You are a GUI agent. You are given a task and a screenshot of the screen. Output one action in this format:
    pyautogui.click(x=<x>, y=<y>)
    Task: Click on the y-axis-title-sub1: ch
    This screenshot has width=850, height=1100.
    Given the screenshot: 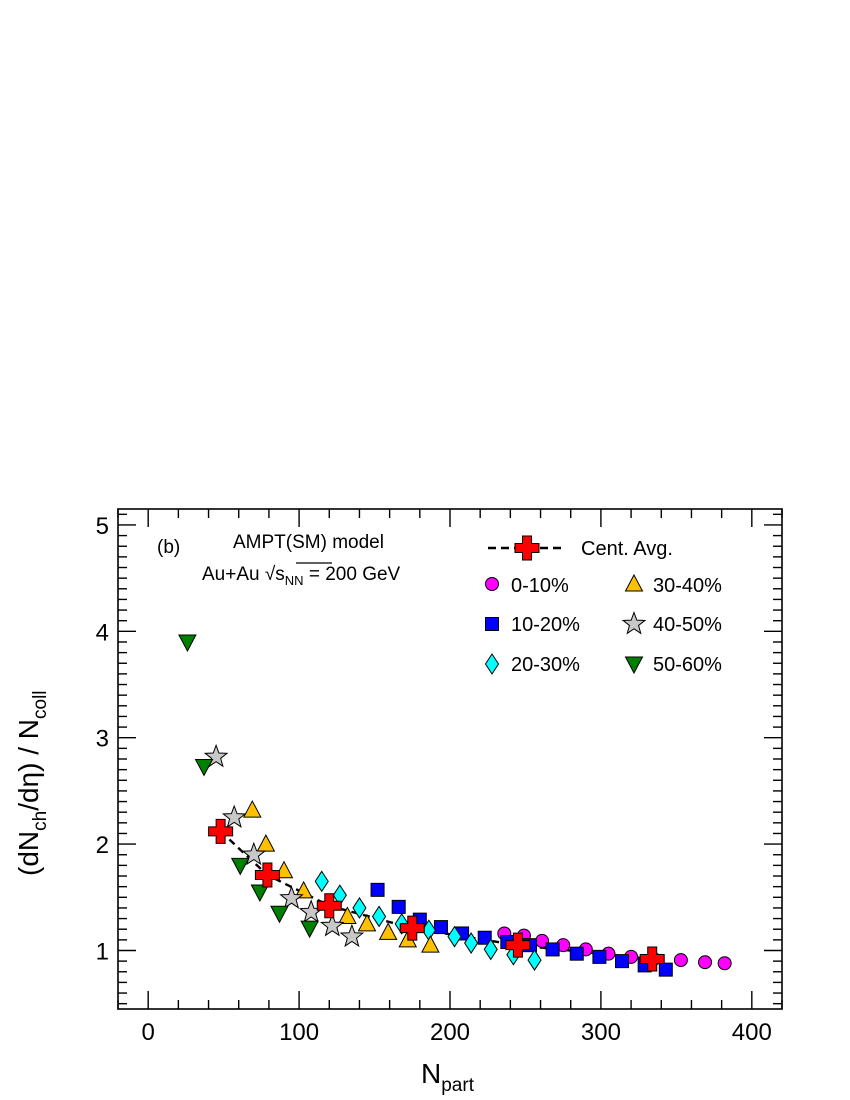 What is the action you would take?
    pyautogui.click(x=40, y=821)
    